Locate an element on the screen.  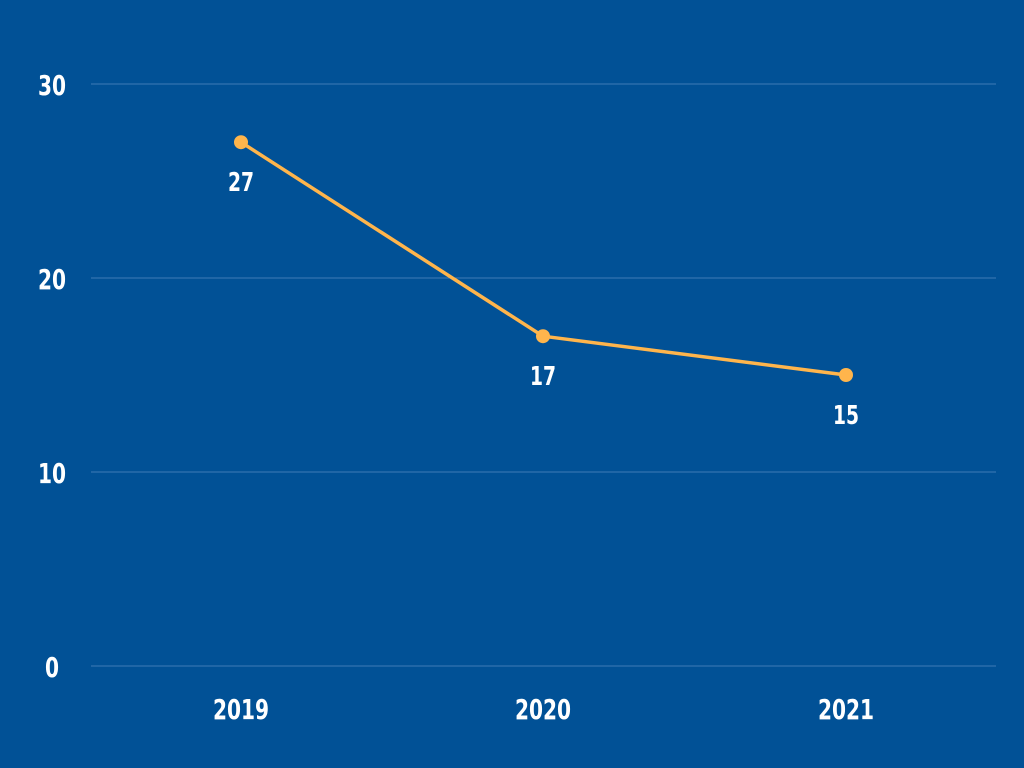
x-tick-label: 2020 is located at coordinates (543, 709).